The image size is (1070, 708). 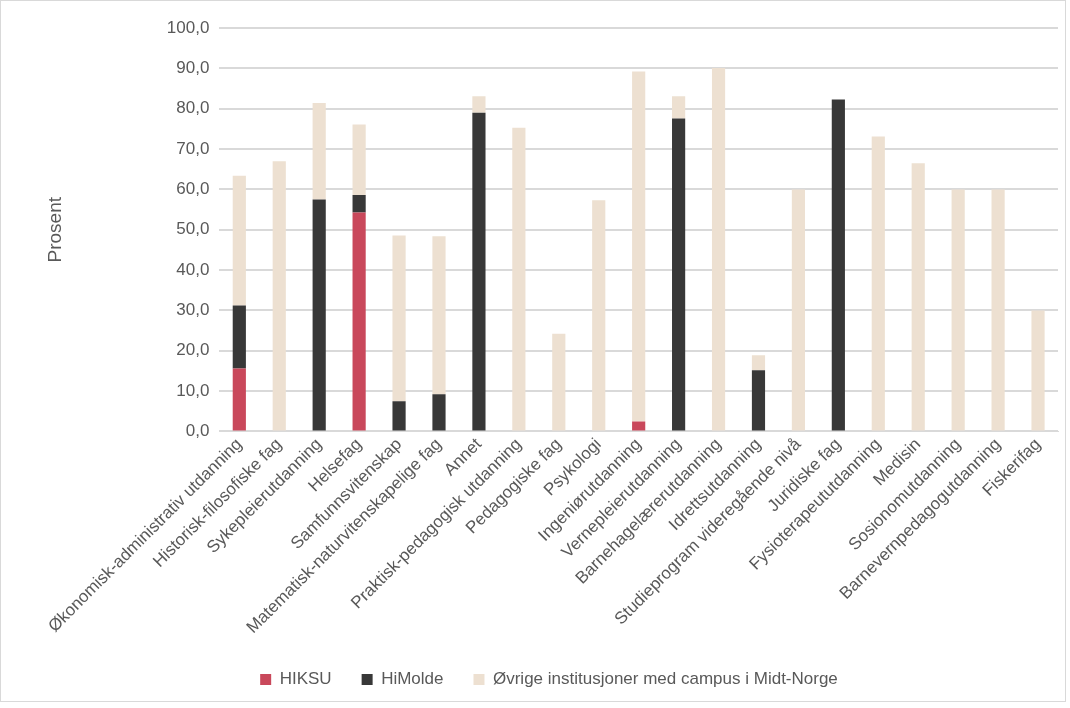 What do you see at coordinates (412, 679) in the screenshot?
I see `legend-label: HiMolde` at bounding box center [412, 679].